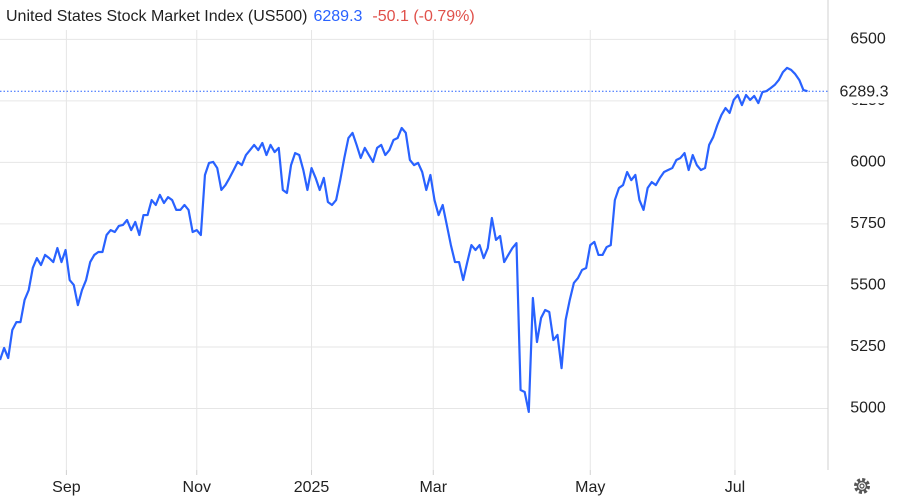  I want to click on last-price-tag-bg, so click(865, 91).